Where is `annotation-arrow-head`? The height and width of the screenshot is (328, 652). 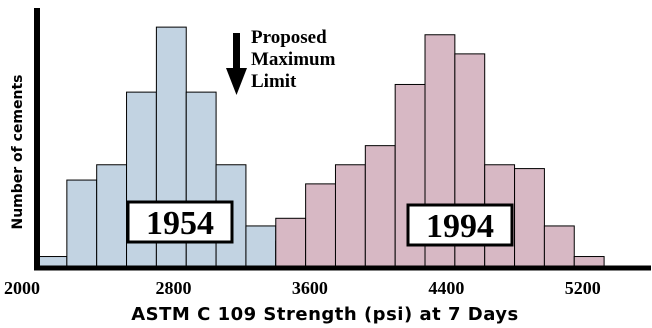 annotation-arrow-head is located at coordinates (236, 81).